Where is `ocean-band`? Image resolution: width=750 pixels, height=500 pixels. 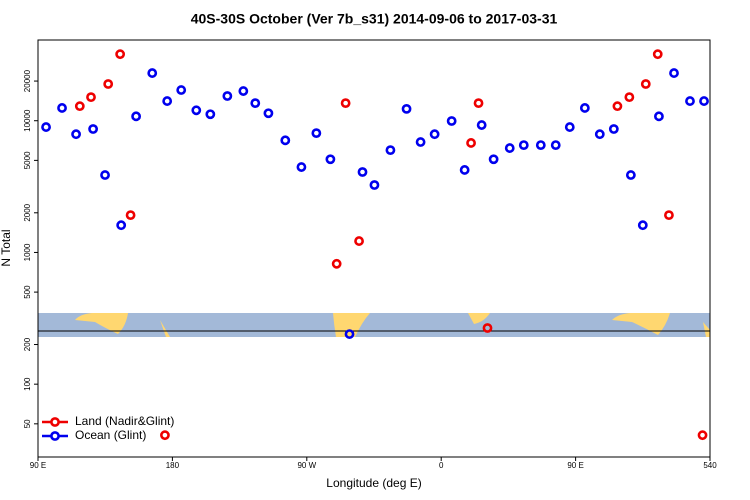 ocean-band is located at coordinates (374, 325).